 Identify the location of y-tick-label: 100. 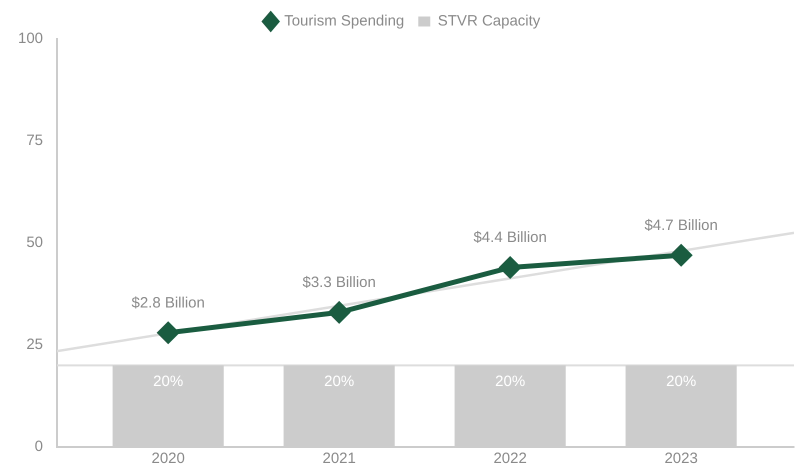
(31, 39).